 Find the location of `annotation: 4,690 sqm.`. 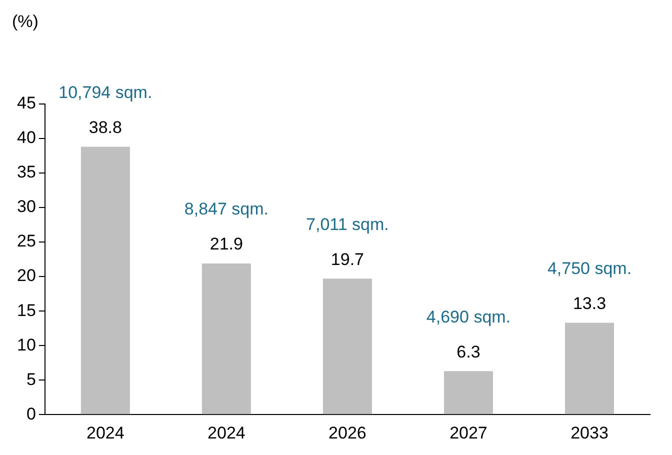

annotation: 4,690 sqm. is located at coordinates (468, 316).